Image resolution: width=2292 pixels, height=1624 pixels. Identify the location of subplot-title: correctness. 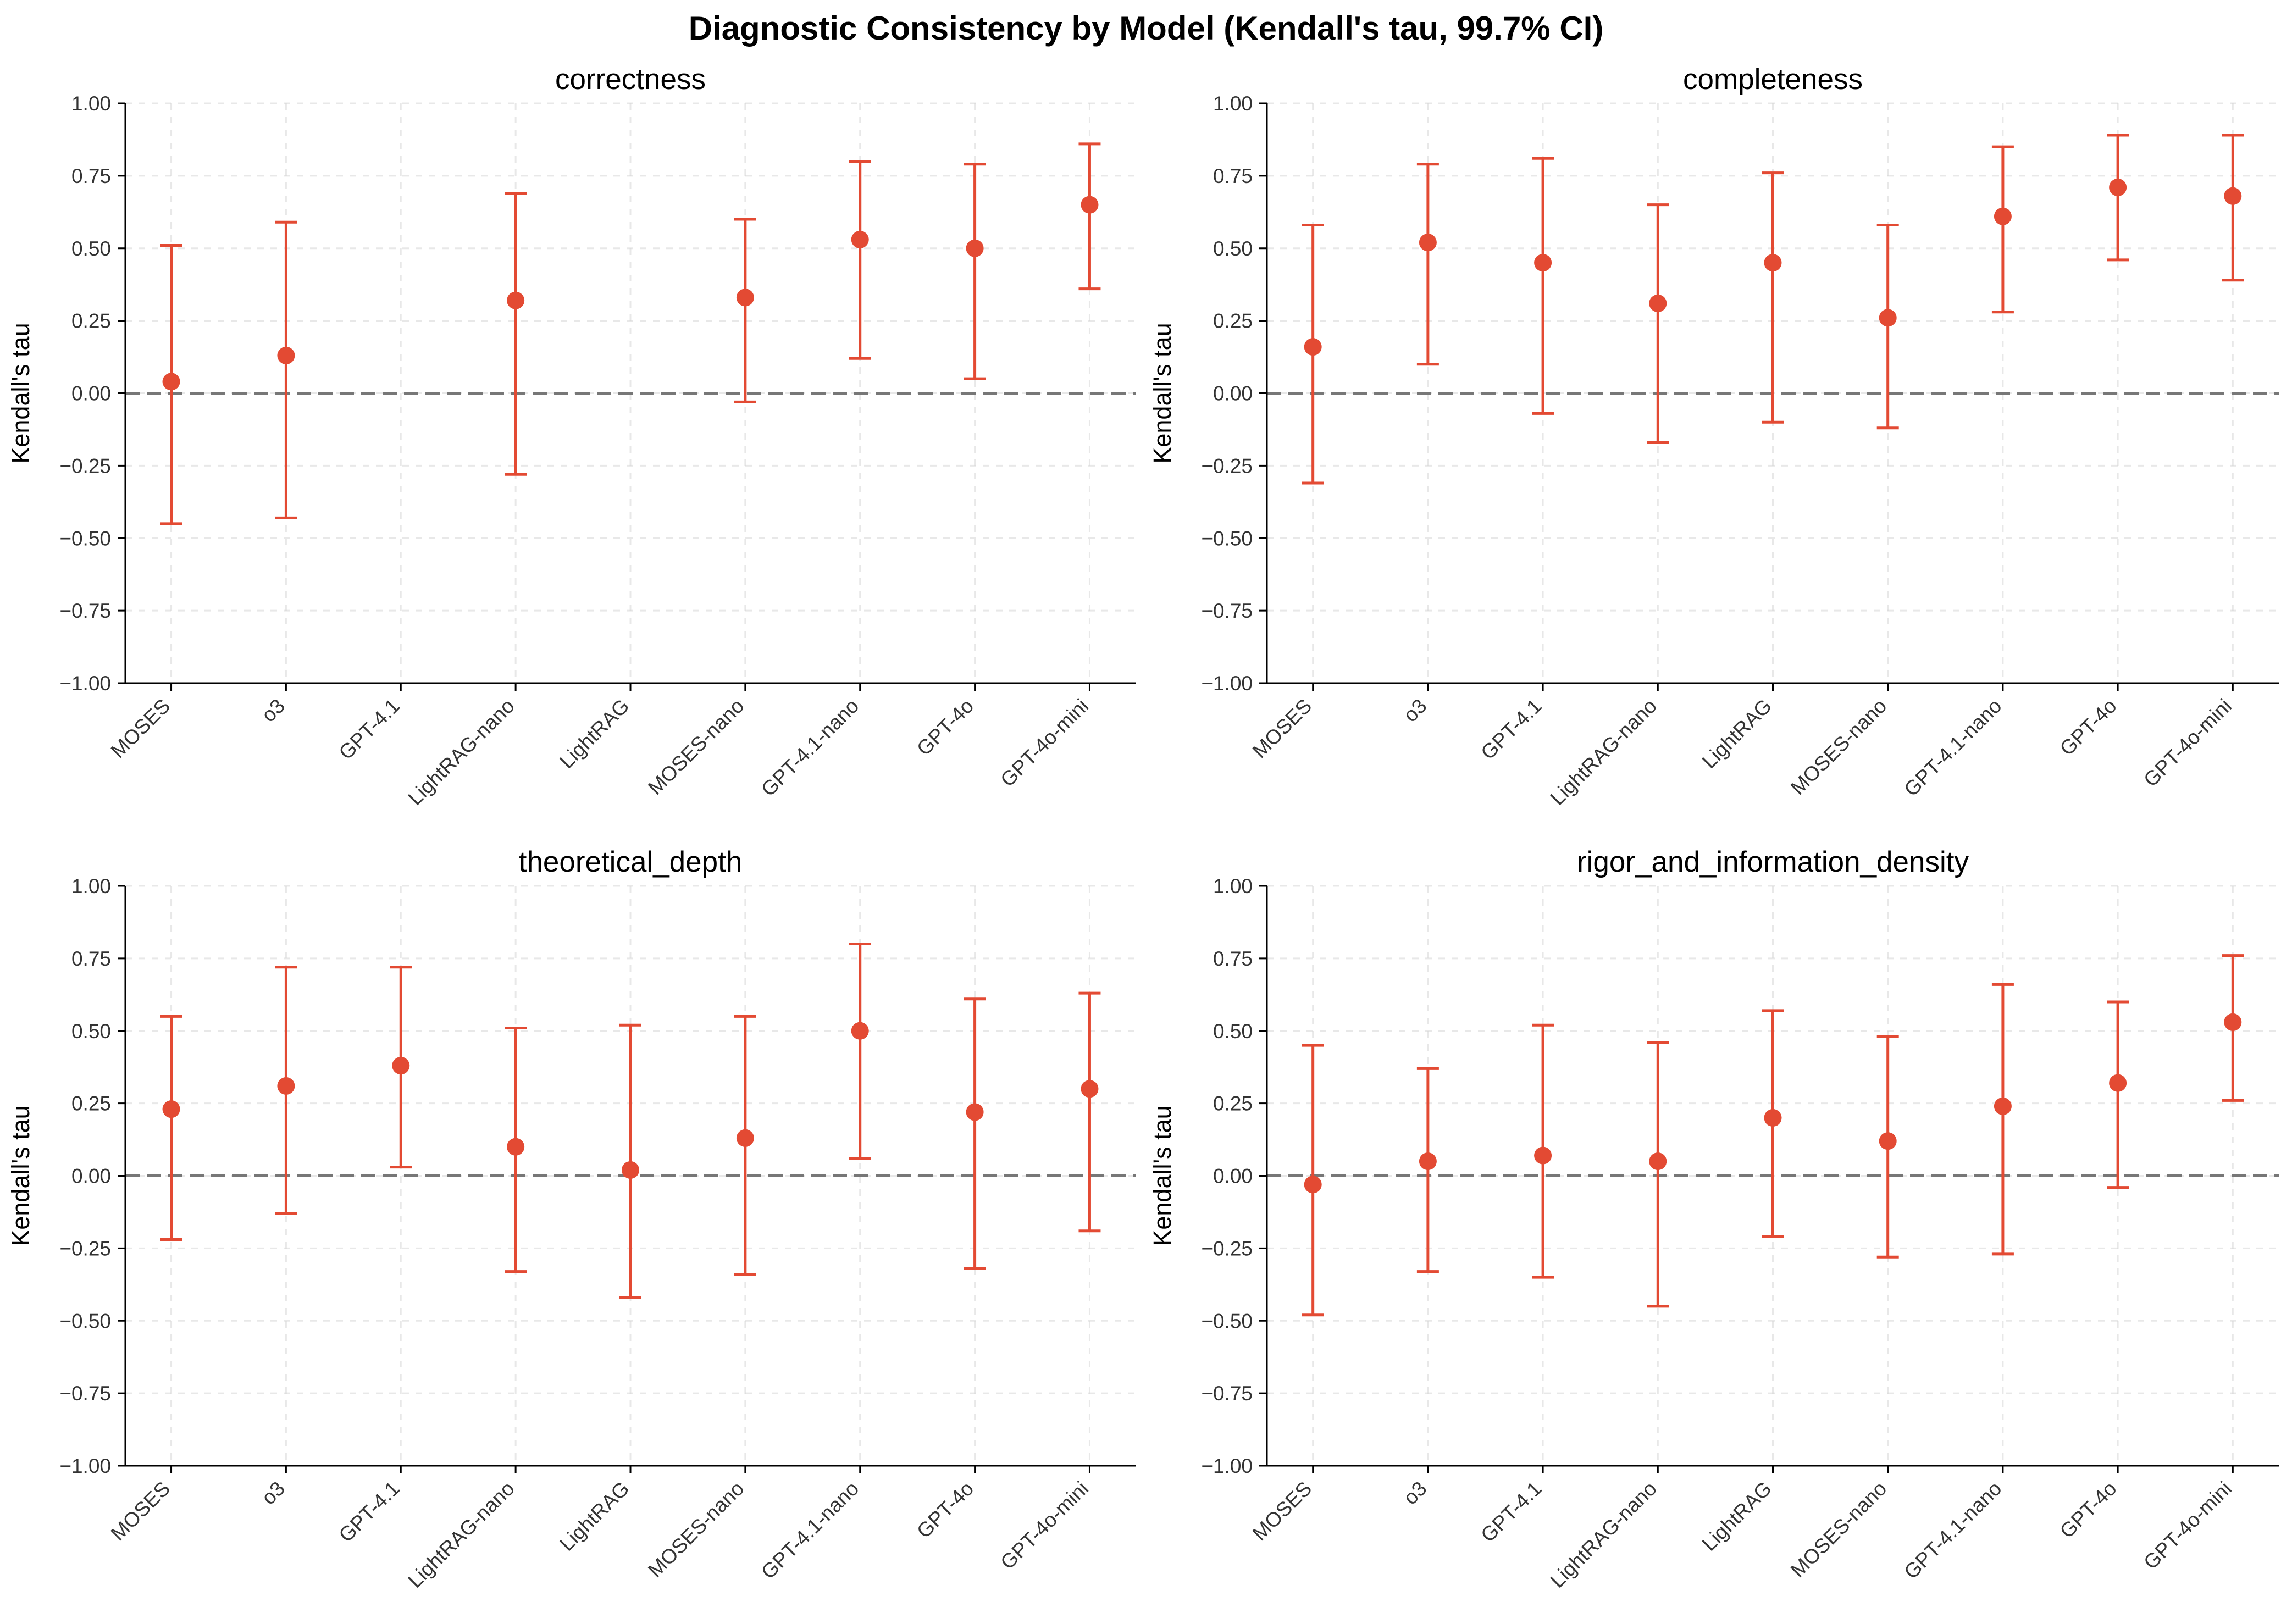
(630, 79).